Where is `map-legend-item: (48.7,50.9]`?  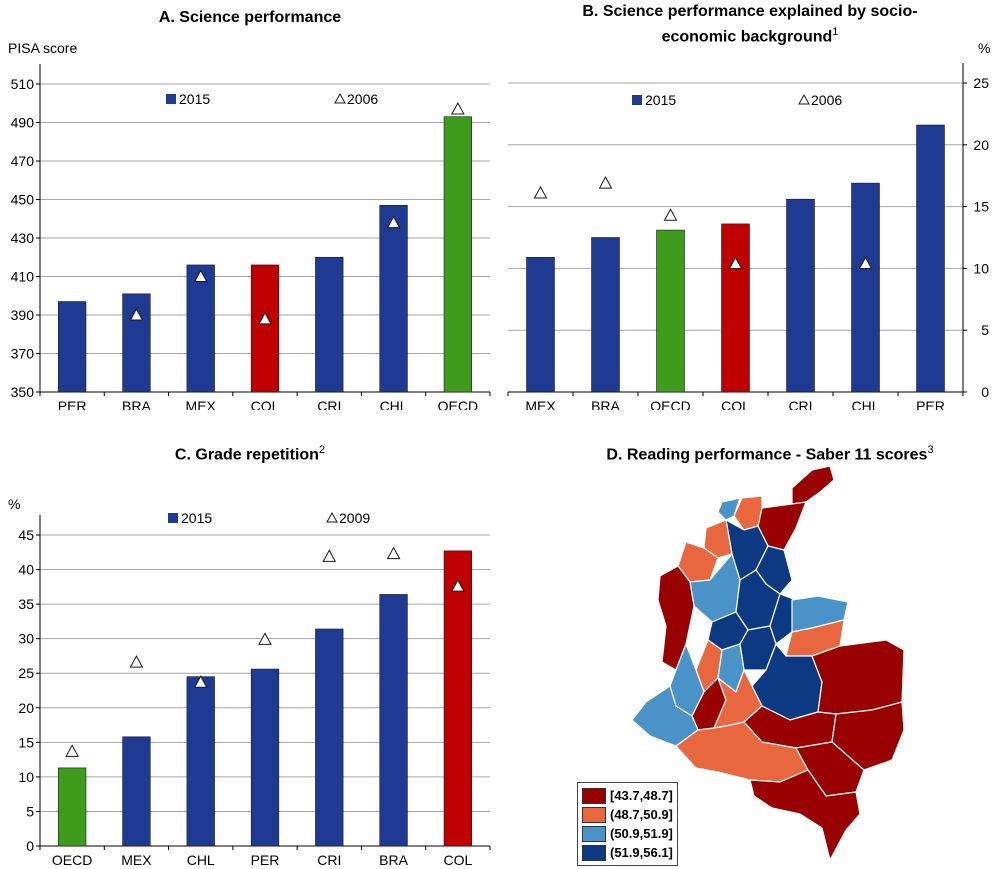
map-legend-item: (48.7,50.9] is located at coordinates (627, 814).